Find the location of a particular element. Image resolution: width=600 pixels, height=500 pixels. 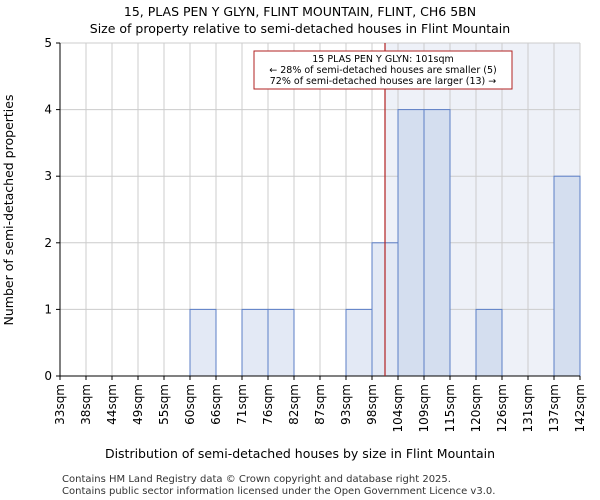

x-tick-label: 44sqm is located at coordinates (112, 404).